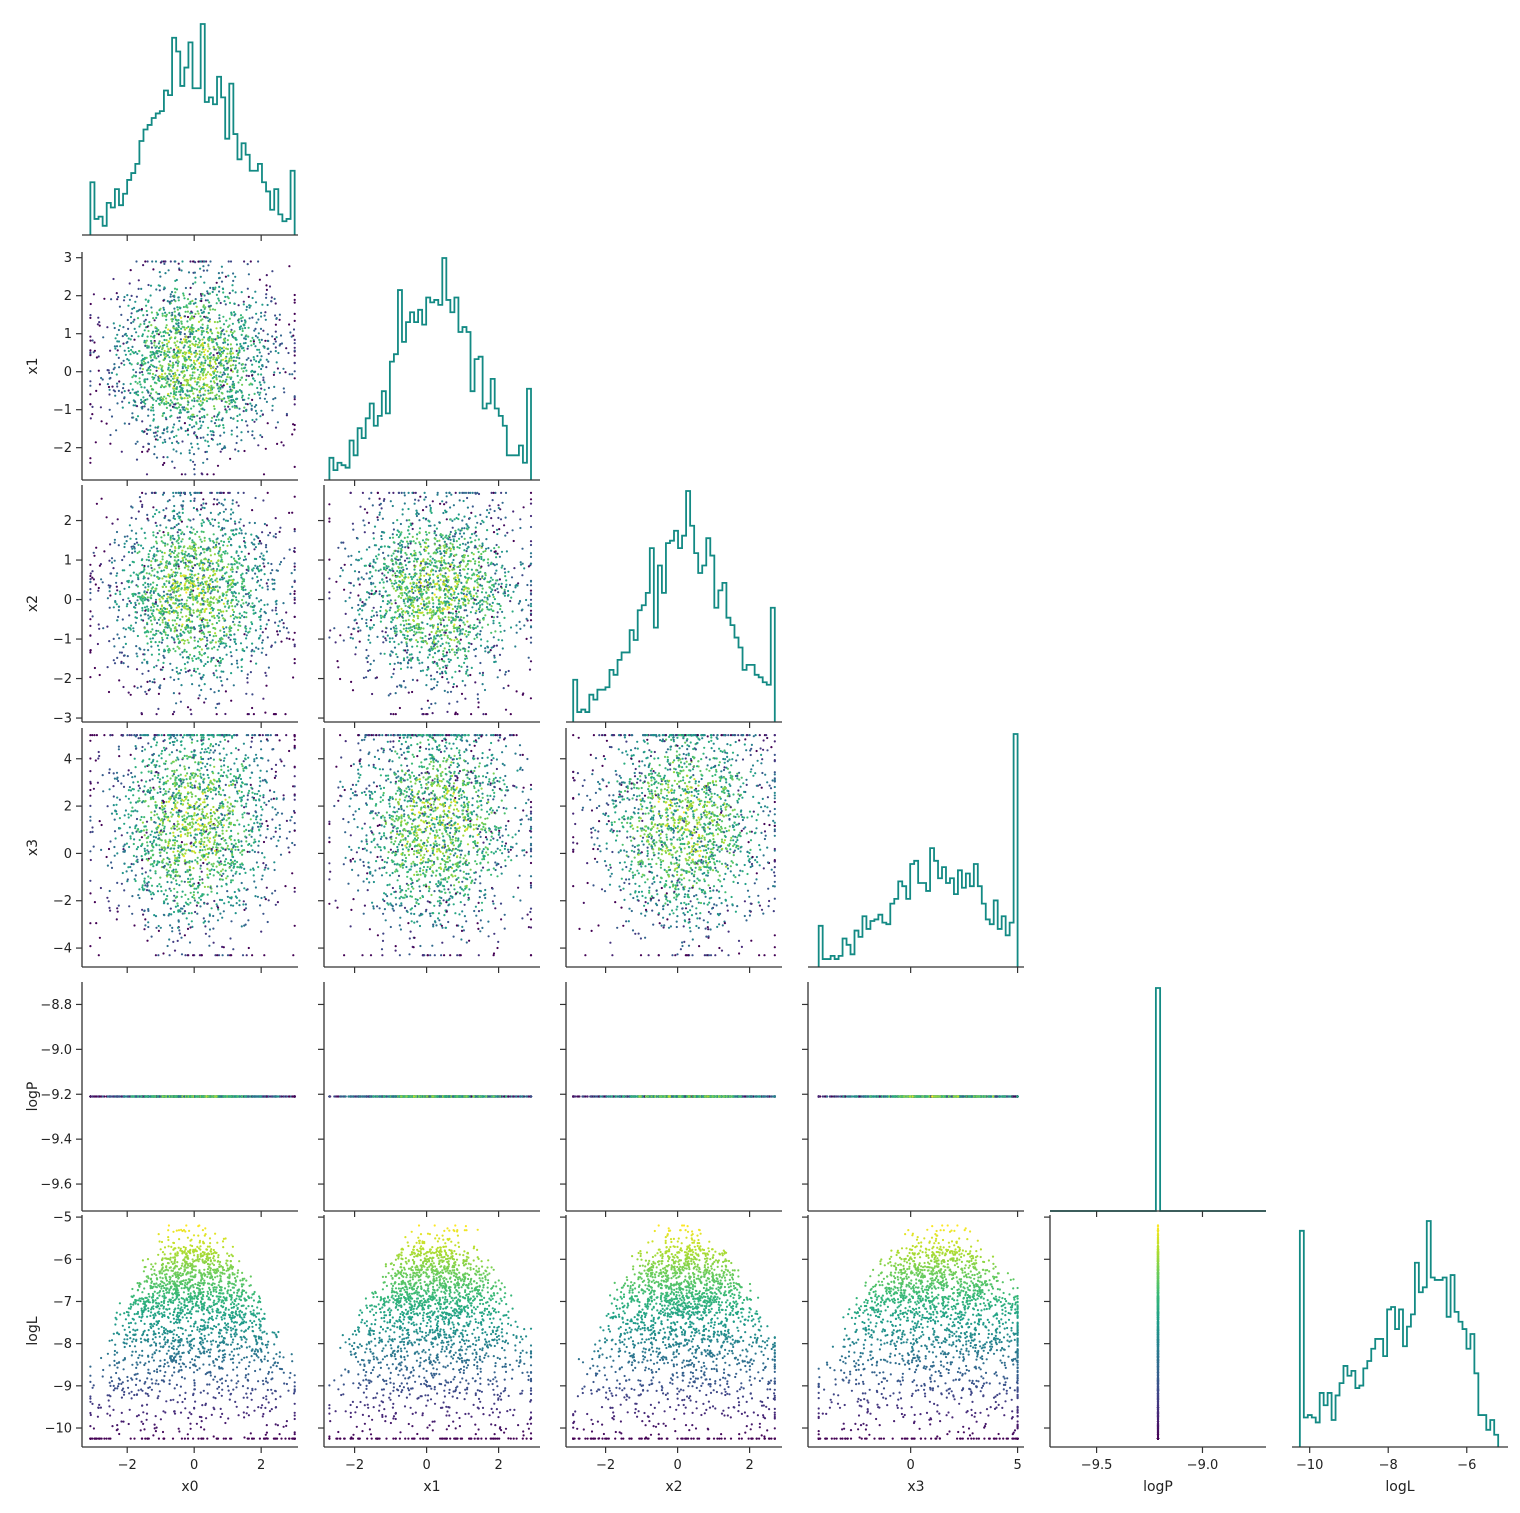 This screenshot has width=1520, height=1513. I want to click on point-1996, so click(162, 587).